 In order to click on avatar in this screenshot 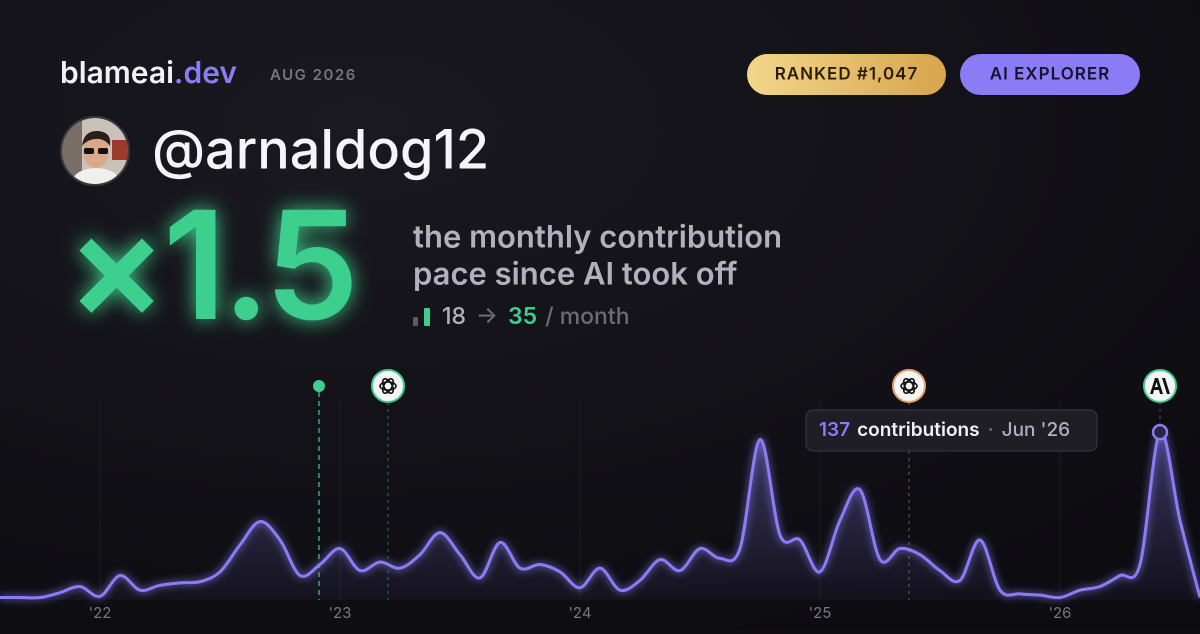, I will do `click(95, 151)`.